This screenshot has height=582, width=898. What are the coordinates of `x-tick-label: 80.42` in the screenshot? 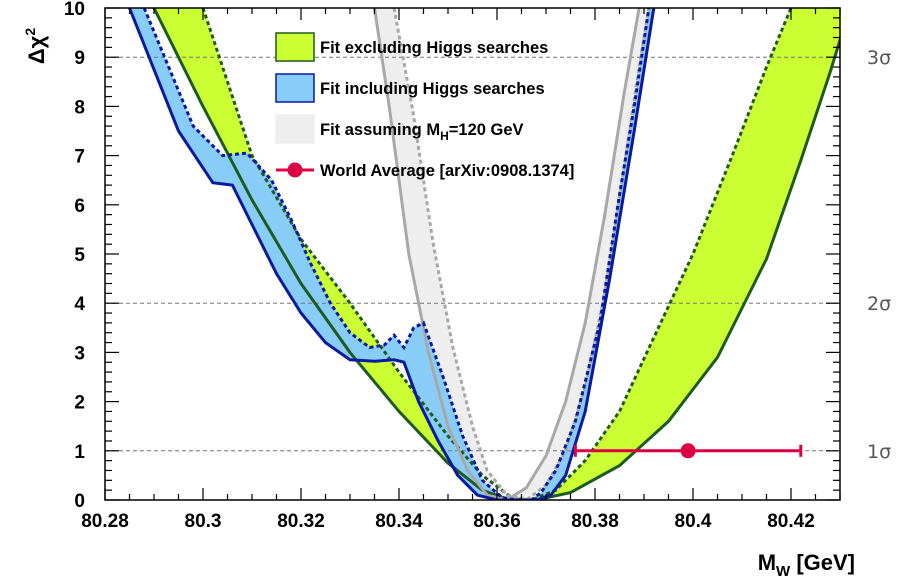 It's located at (791, 521).